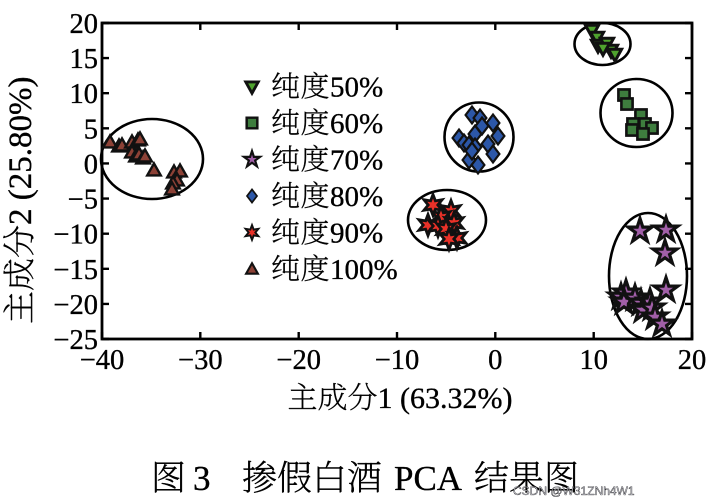  Describe the element at coordinates (356, 161) in the screenshot. I see `svg-text: 70%` at that location.